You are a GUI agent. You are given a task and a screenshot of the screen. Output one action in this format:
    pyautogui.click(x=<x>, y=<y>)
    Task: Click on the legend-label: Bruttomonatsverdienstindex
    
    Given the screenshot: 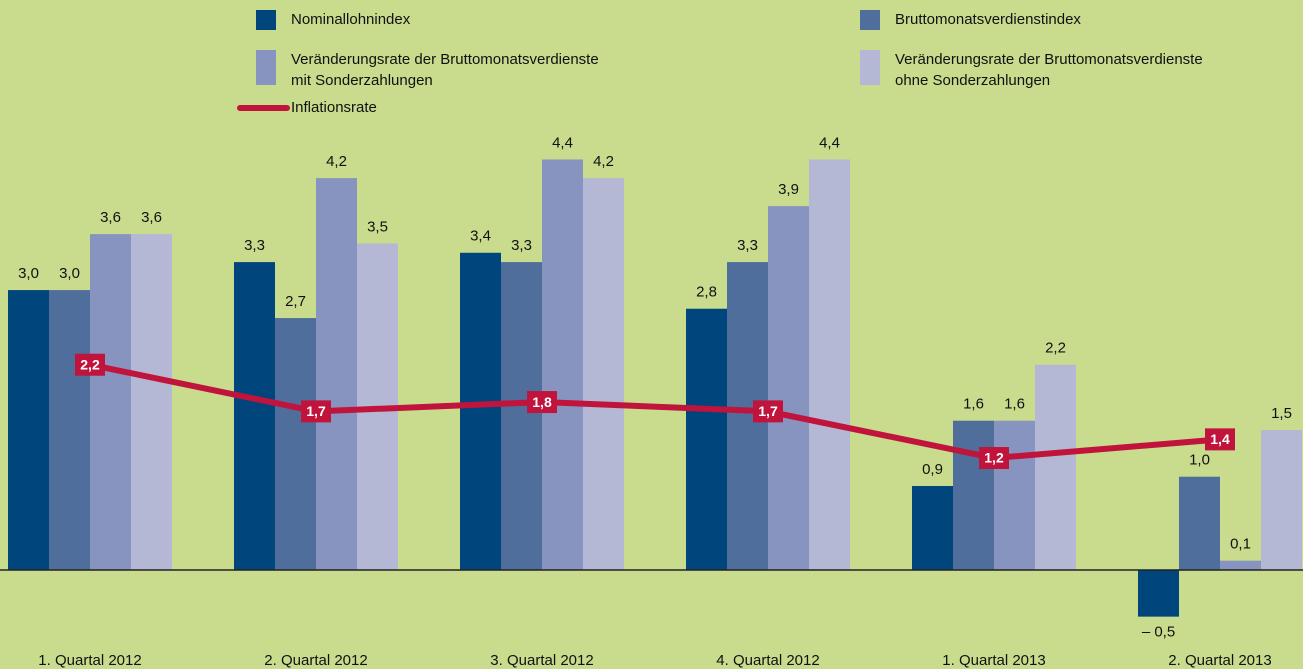 What is the action you would take?
    pyautogui.click(x=988, y=19)
    